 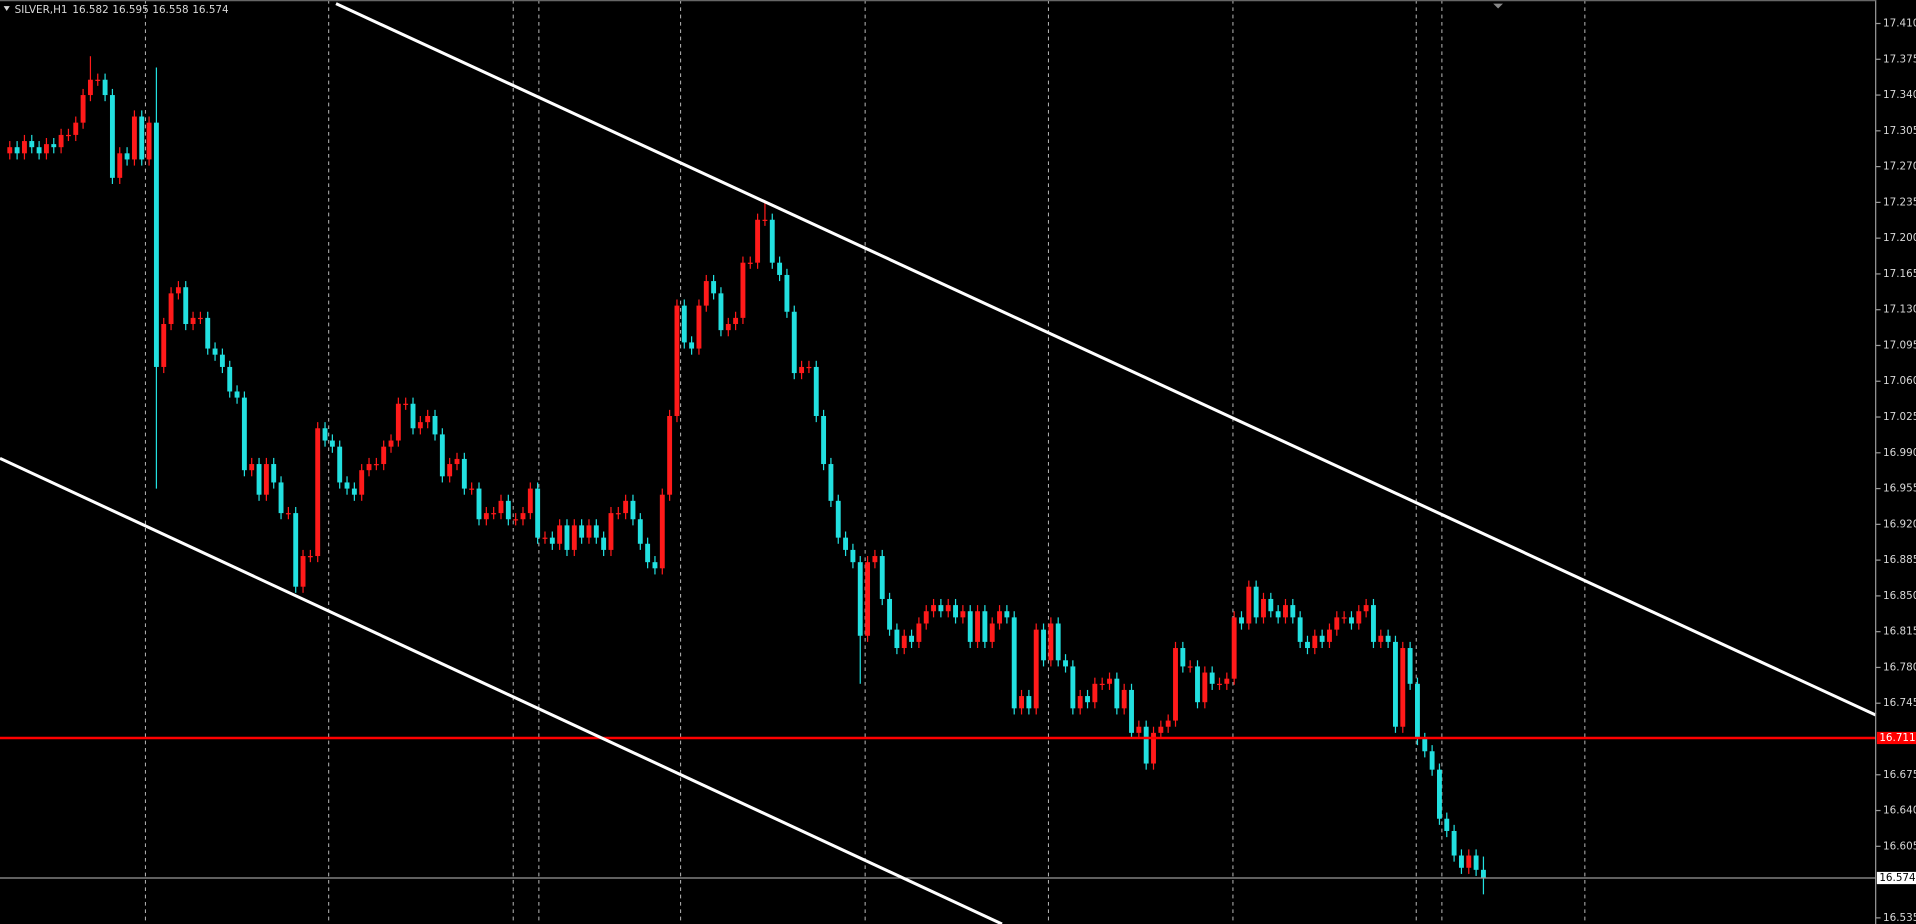 I want to click on y-tick-label: 16.885, so click(x=1899, y=560).